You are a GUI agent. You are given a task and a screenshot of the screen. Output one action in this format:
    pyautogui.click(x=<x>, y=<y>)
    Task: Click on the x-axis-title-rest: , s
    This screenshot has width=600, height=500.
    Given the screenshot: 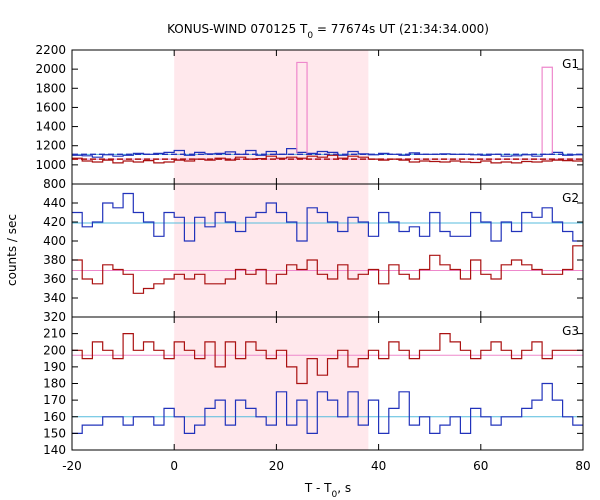 What is the action you would take?
    pyautogui.click(x=344, y=488)
    